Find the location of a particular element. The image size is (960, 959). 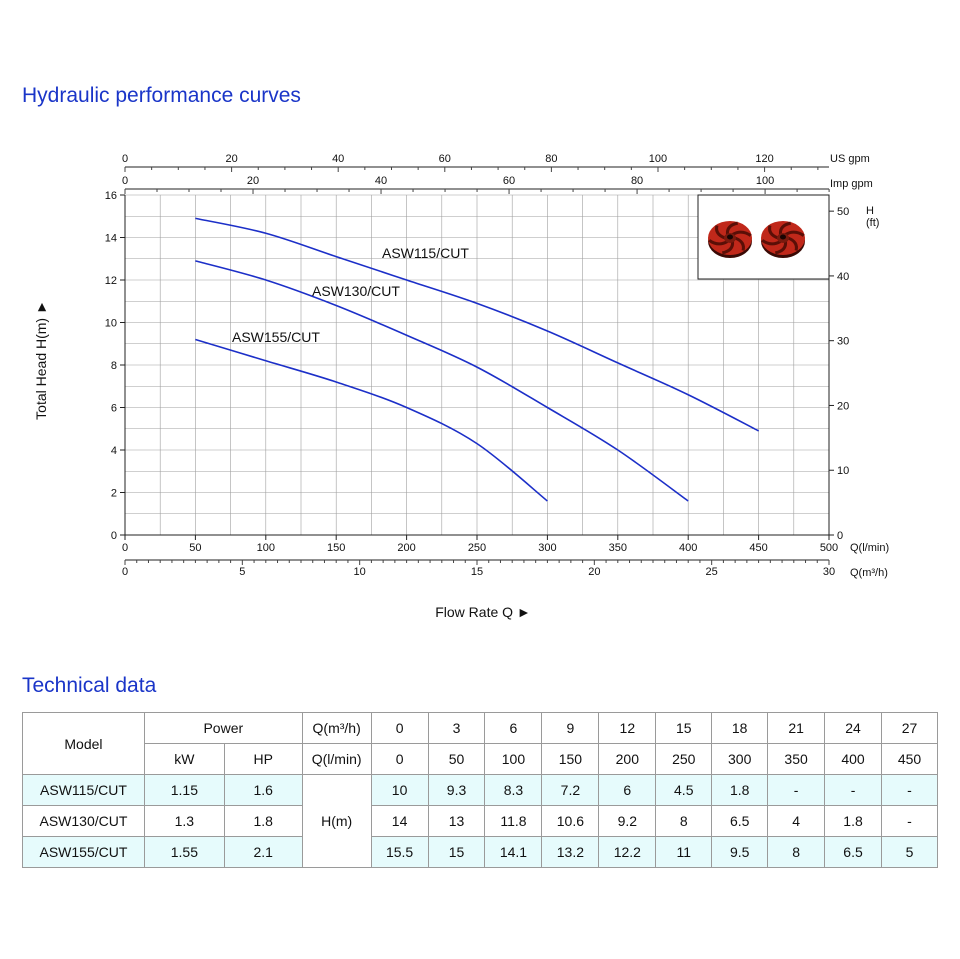

impgpm-tick-label: 40 is located at coordinates (381, 181).